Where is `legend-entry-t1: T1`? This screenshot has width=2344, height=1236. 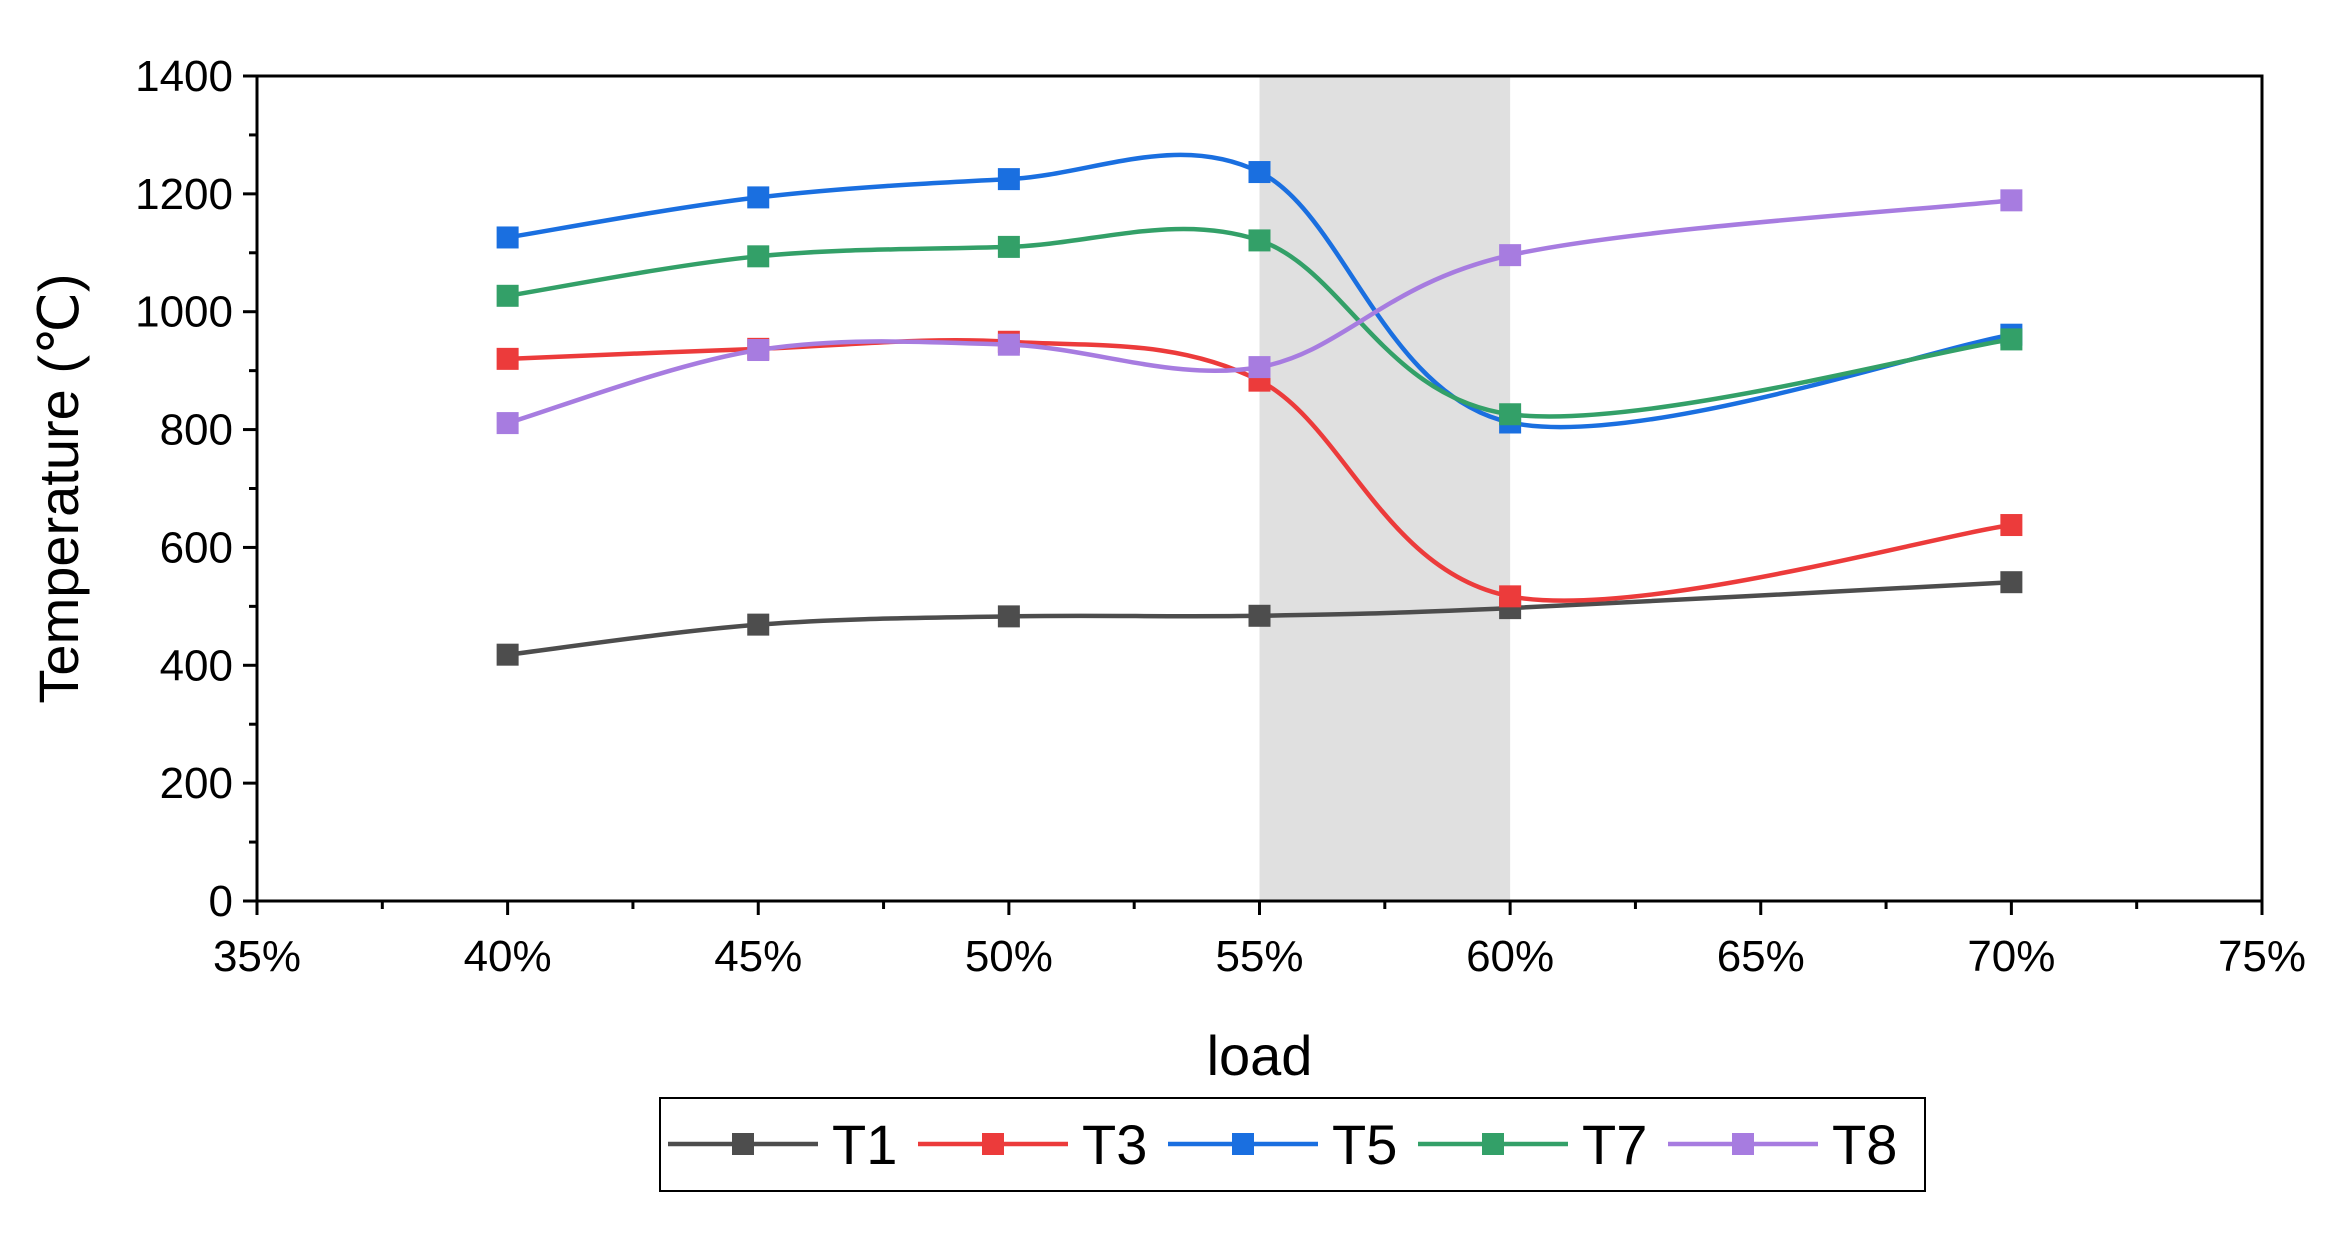
legend-entry-t1: T1 is located at coordinates (782, 1144).